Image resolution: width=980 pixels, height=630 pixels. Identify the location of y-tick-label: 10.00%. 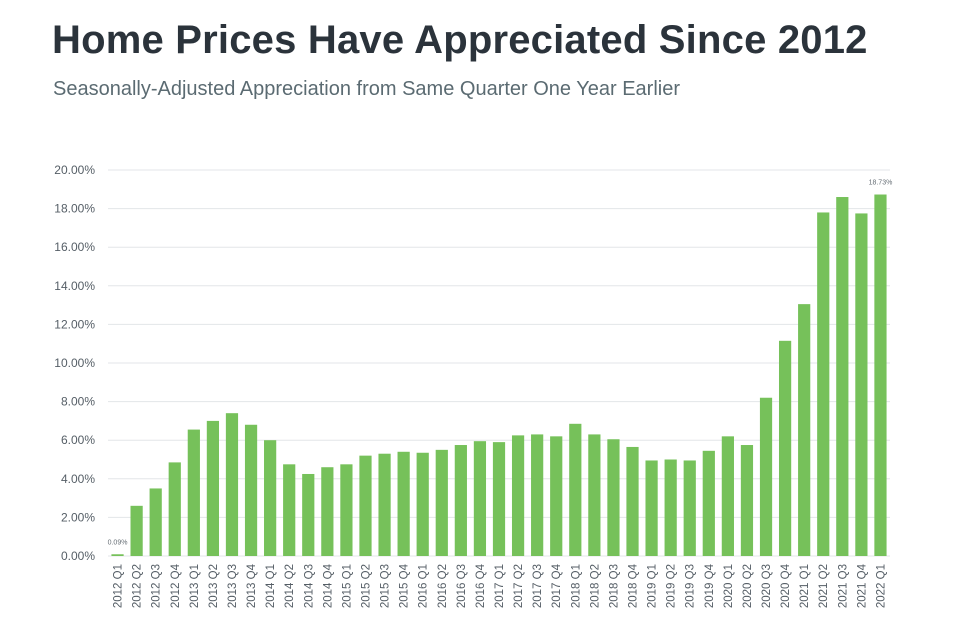
(74, 363).